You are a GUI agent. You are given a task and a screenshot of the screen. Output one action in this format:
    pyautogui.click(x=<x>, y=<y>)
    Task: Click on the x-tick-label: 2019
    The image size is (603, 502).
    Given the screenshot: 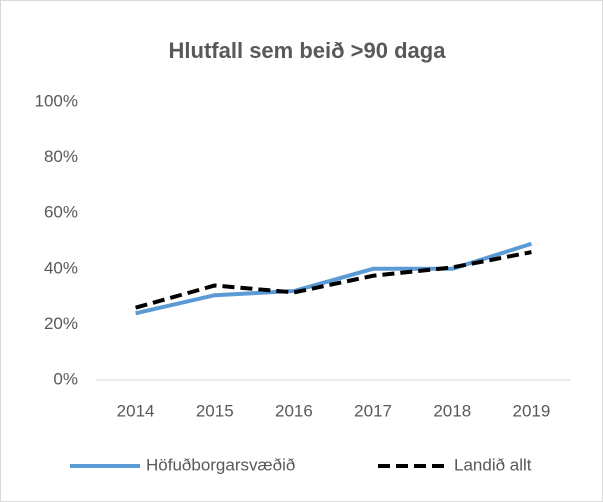 What is the action you would take?
    pyautogui.click(x=532, y=410)
    